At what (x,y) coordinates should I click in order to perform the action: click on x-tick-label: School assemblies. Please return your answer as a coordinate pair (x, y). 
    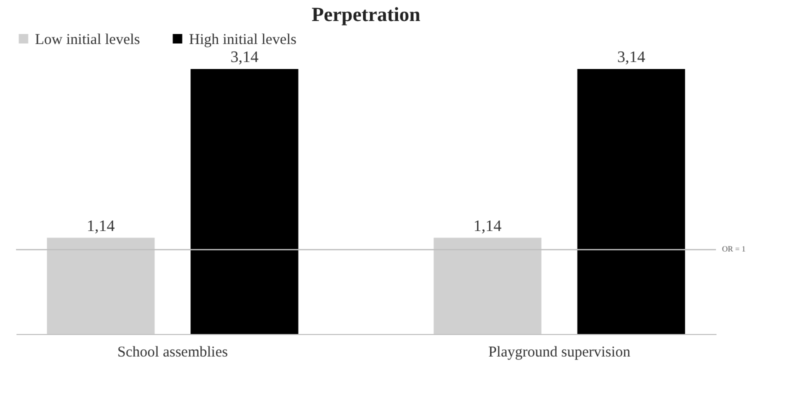
    Looking at the image, I should click on (172, 352).